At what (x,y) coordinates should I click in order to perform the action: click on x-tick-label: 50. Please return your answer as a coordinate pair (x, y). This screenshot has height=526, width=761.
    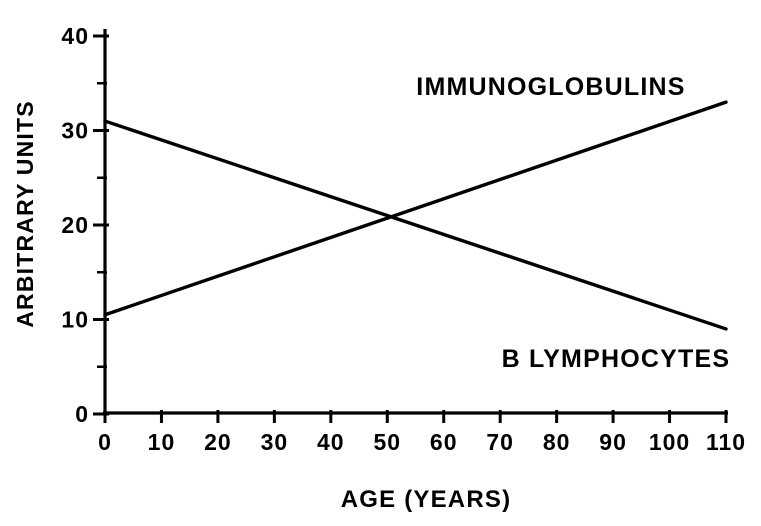
    Looking at the image, I should click on (387, 442).